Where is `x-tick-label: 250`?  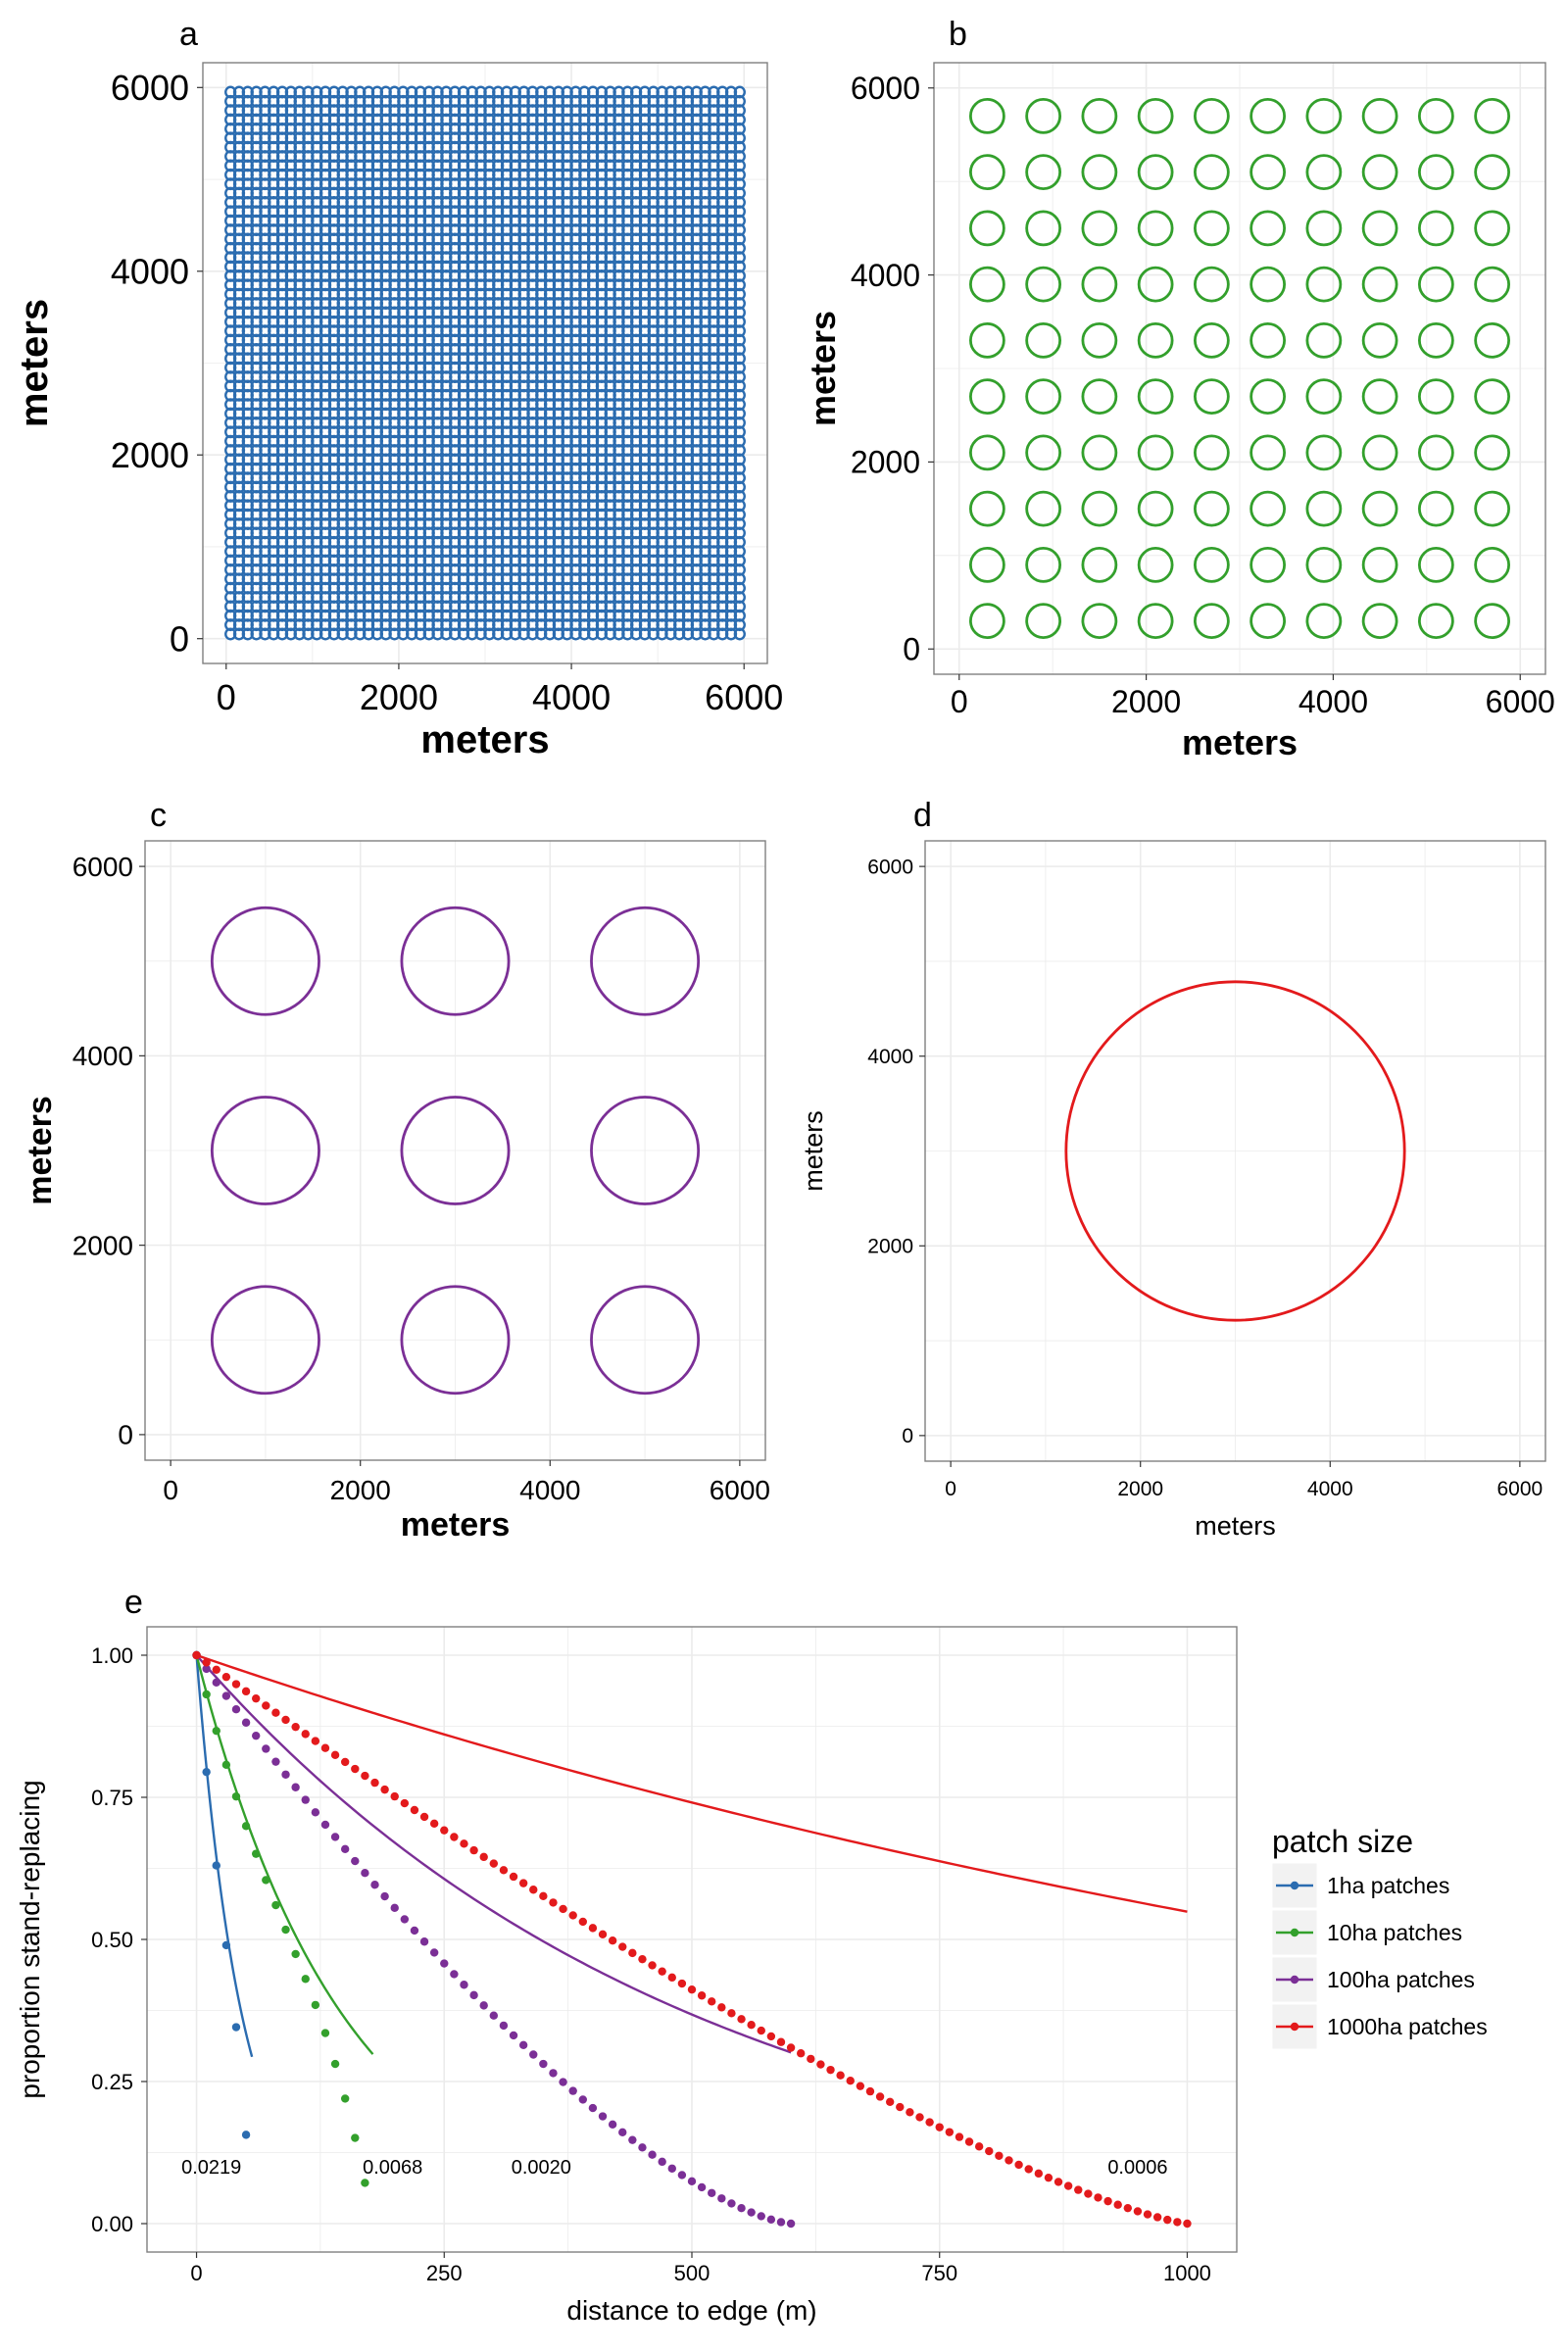 x-tick-label: 250 is located at coordinates (444, 2273).